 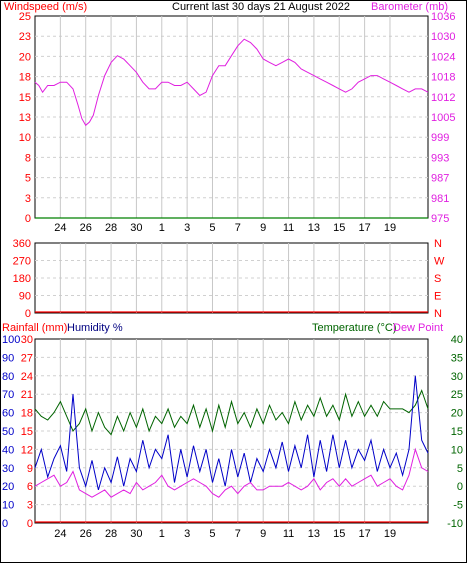 I want to click on rainfall-tick-label: 21, so click(x=27, y=395).